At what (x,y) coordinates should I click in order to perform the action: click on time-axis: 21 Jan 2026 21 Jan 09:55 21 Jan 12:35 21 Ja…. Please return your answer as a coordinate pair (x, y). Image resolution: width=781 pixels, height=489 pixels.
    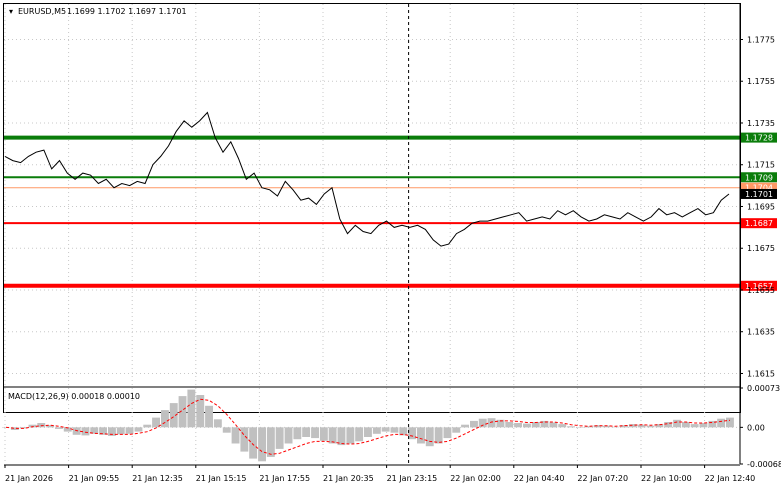
    Looking at the image, I should click on (380, 473).